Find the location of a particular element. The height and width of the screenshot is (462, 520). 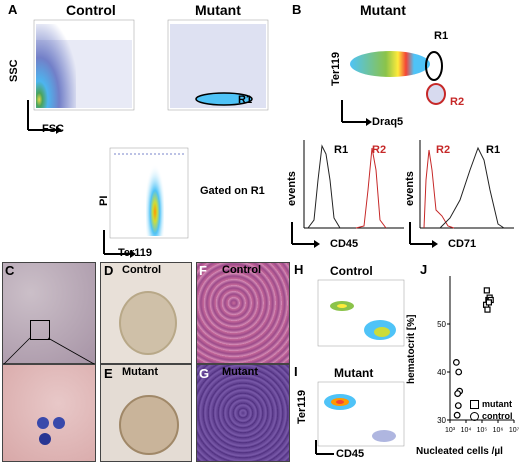

panel-a-mutant-scatter is located at coordinates (218, 65).